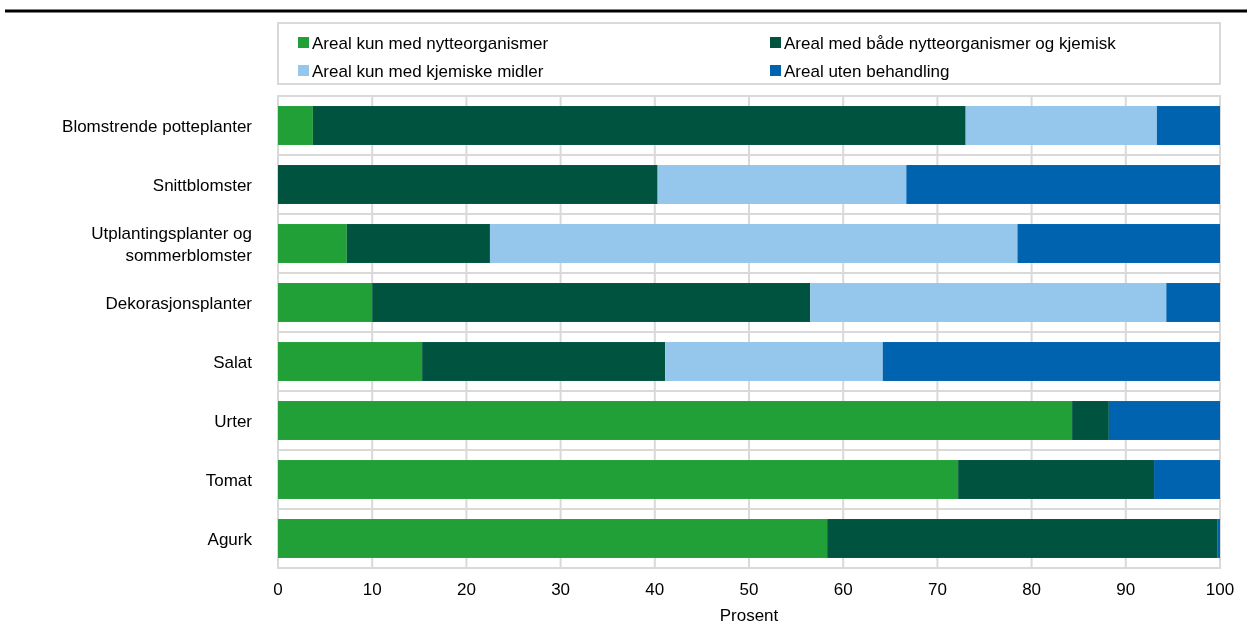  What do you see at coordinates (1032, 589) in the screenshot?
I see `x-tick-label: 80` at bounding box center [1032, 589].